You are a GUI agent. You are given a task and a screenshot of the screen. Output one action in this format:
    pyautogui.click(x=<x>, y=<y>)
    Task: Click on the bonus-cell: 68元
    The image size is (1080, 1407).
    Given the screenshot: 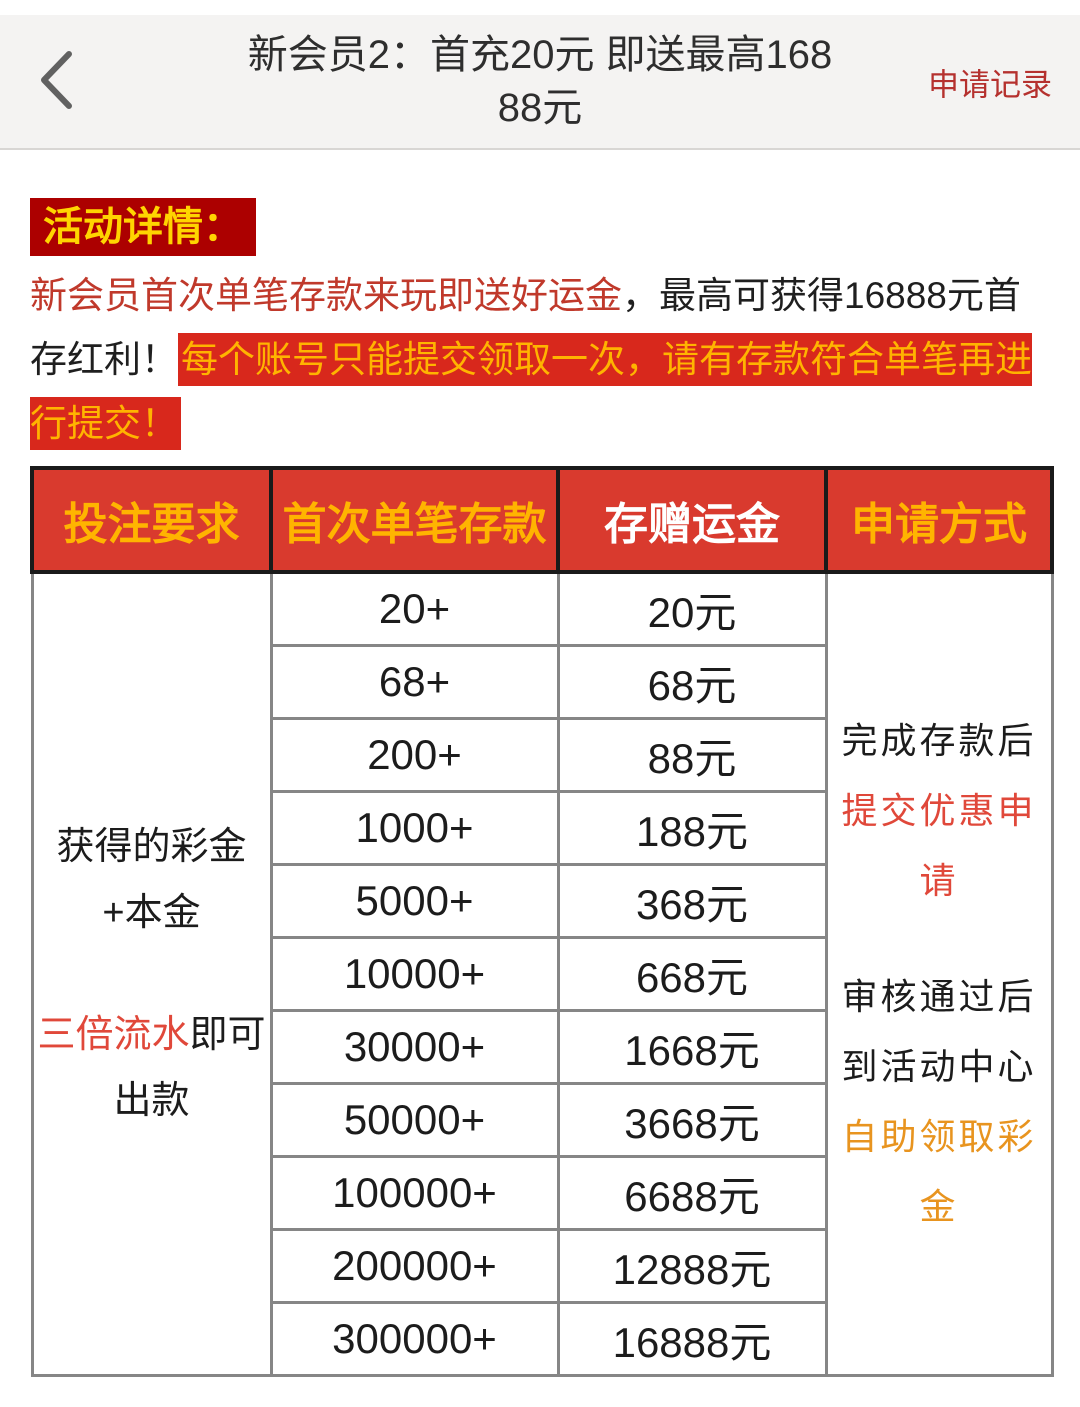 What is the action you would take?
    pyautogui.click(x=692, y=682)
    